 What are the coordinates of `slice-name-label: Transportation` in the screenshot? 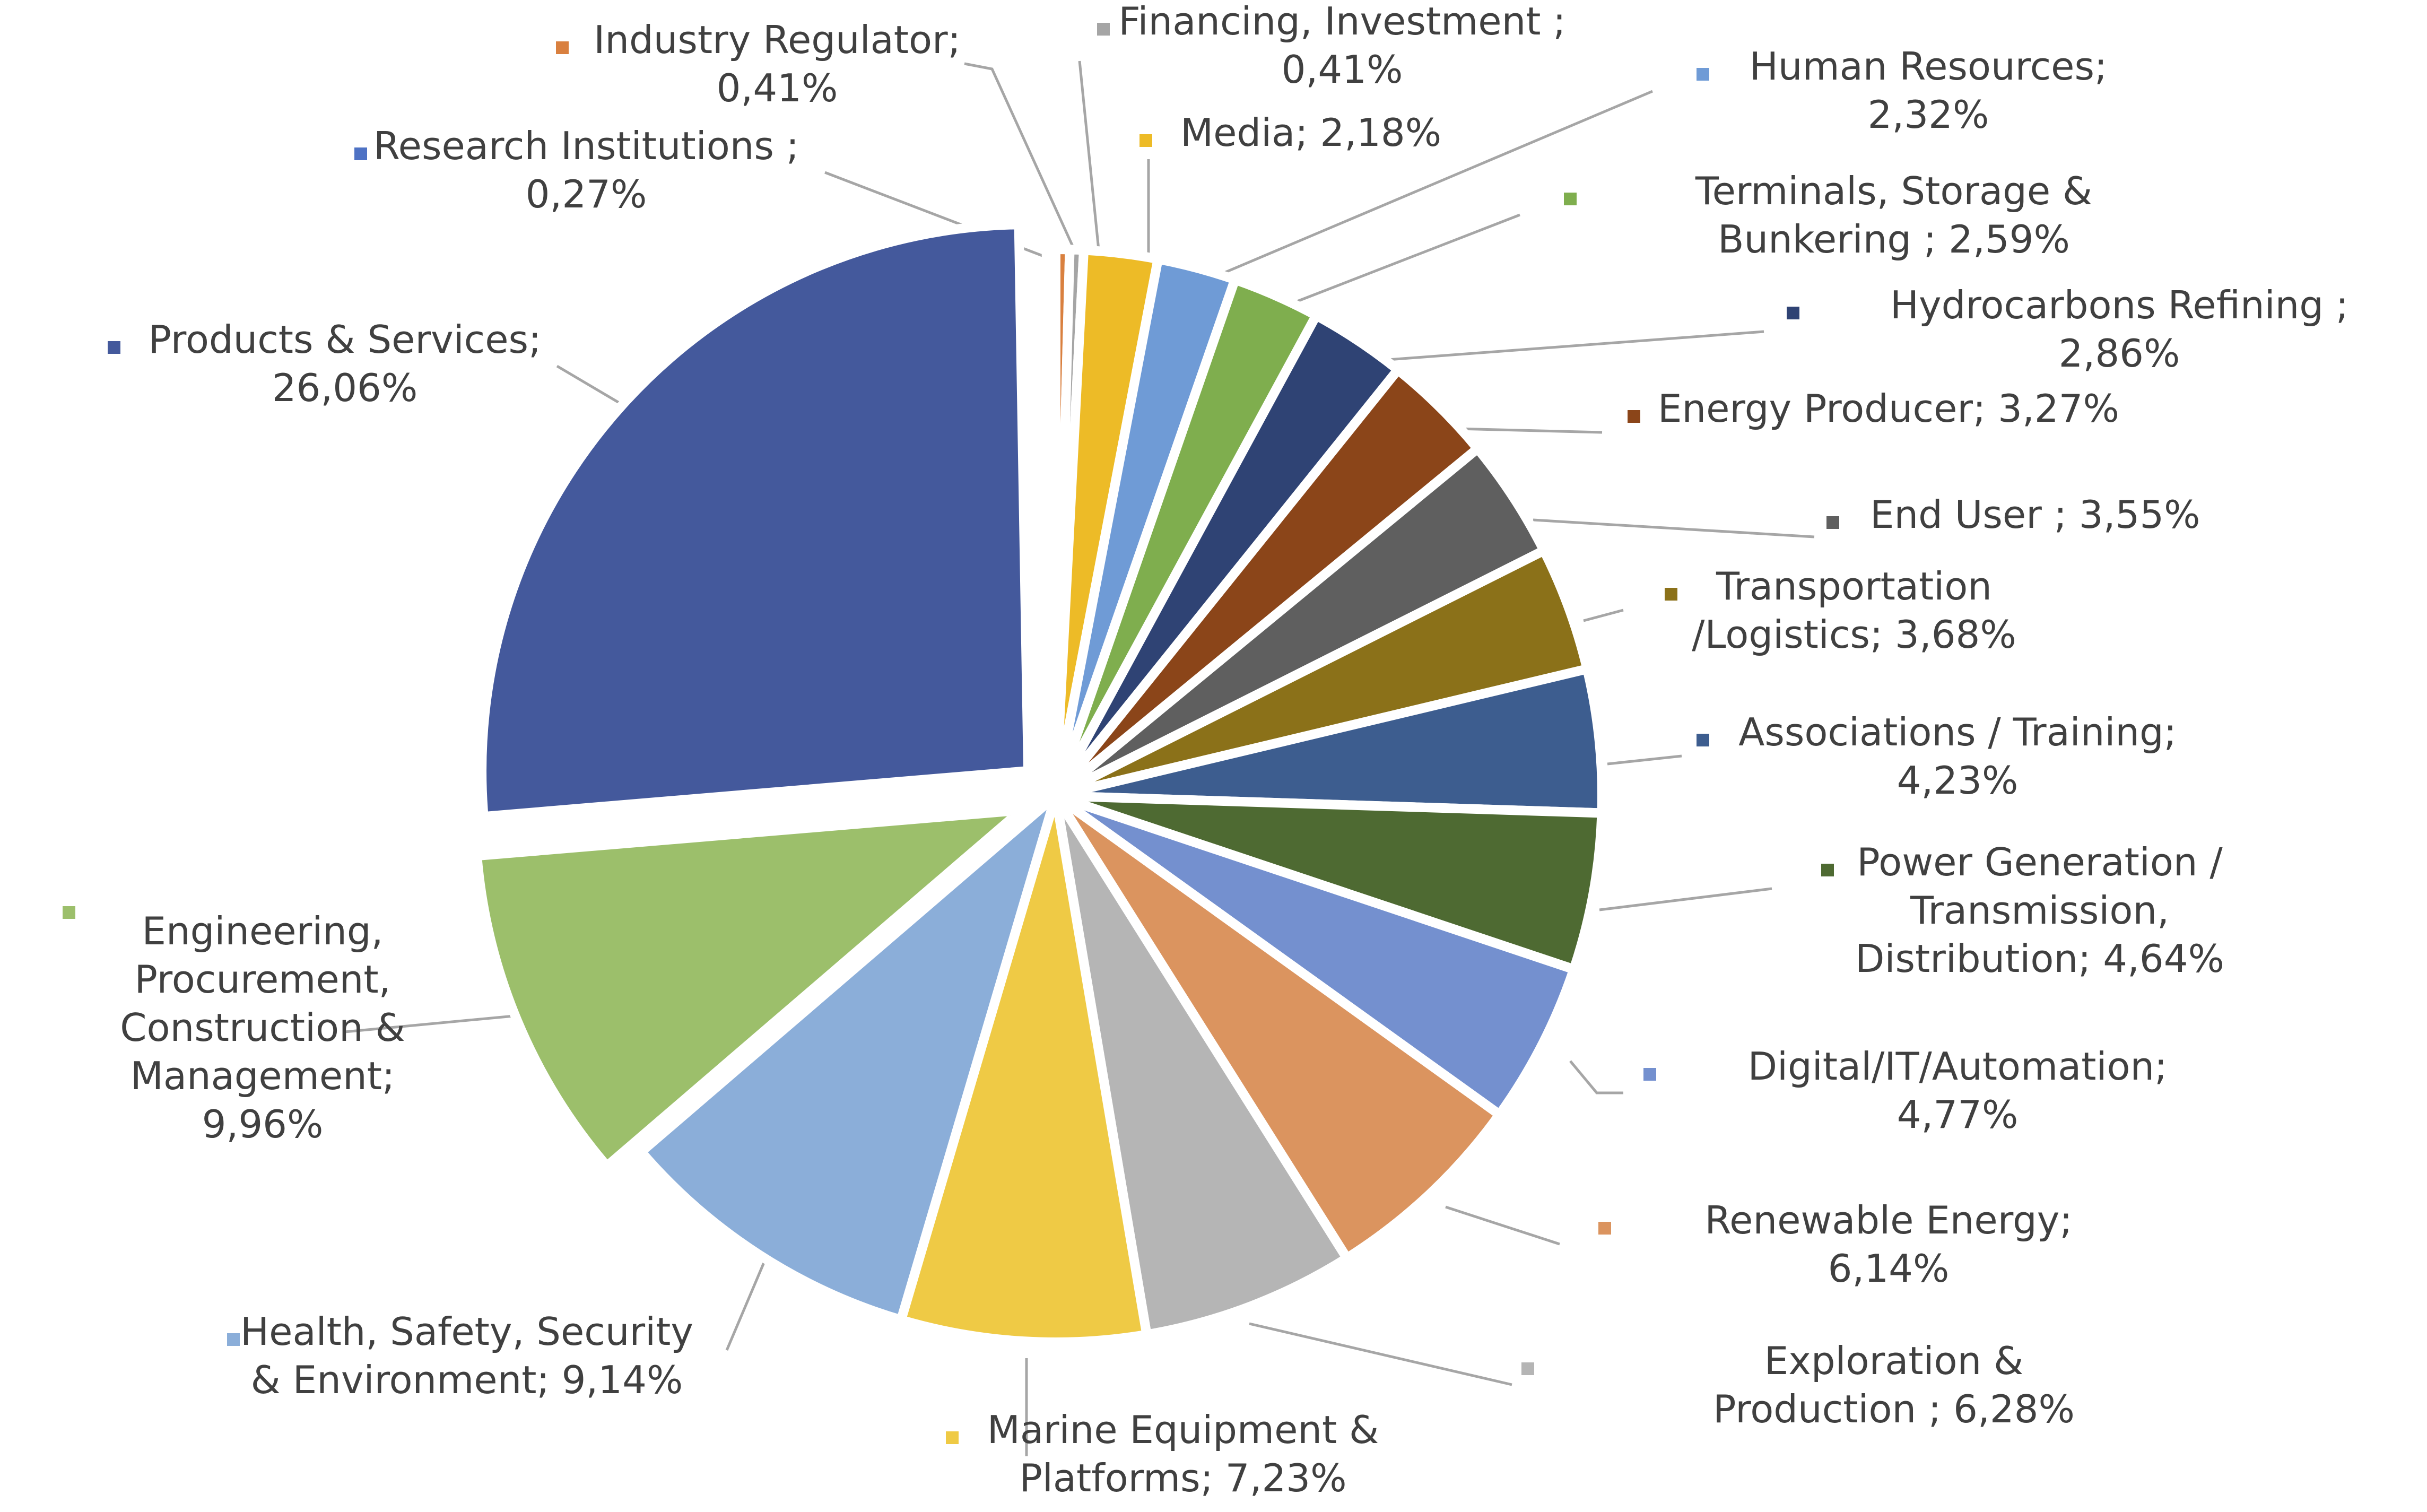 It's located at (1854, 586).